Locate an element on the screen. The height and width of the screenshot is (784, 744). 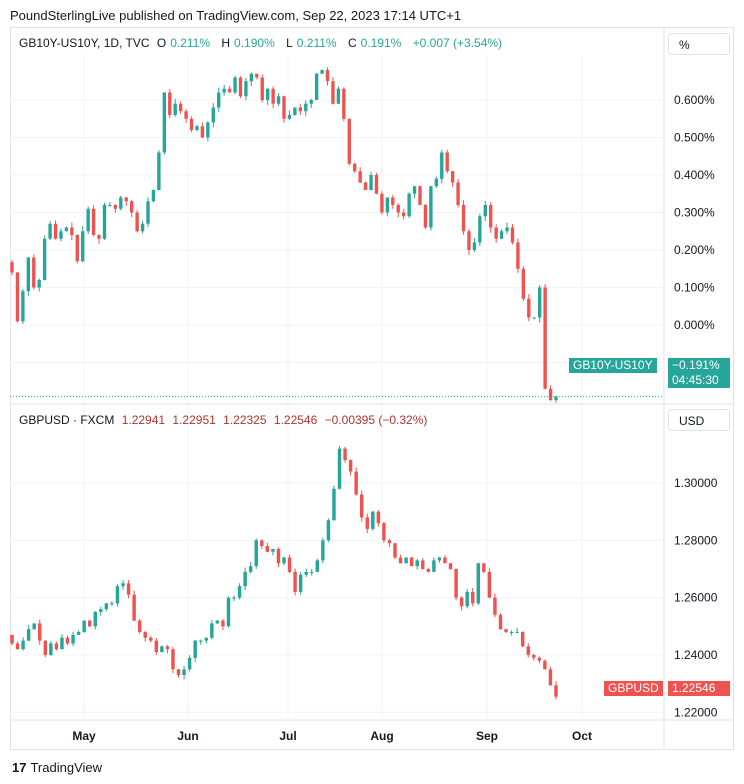
spread-y-tick-label: 0.200% is located at coordinates (694, 250).